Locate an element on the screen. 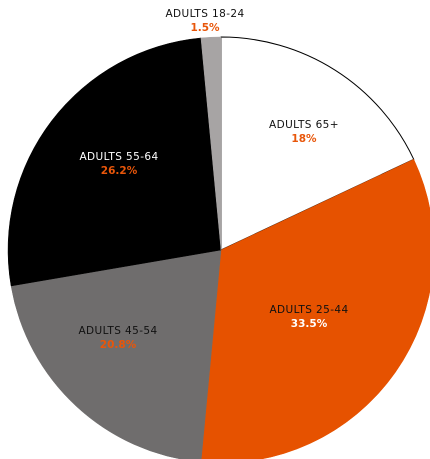 The image size is (430, 459). slice-label: ADULTS 65+ is located at coordinates (304, 125).